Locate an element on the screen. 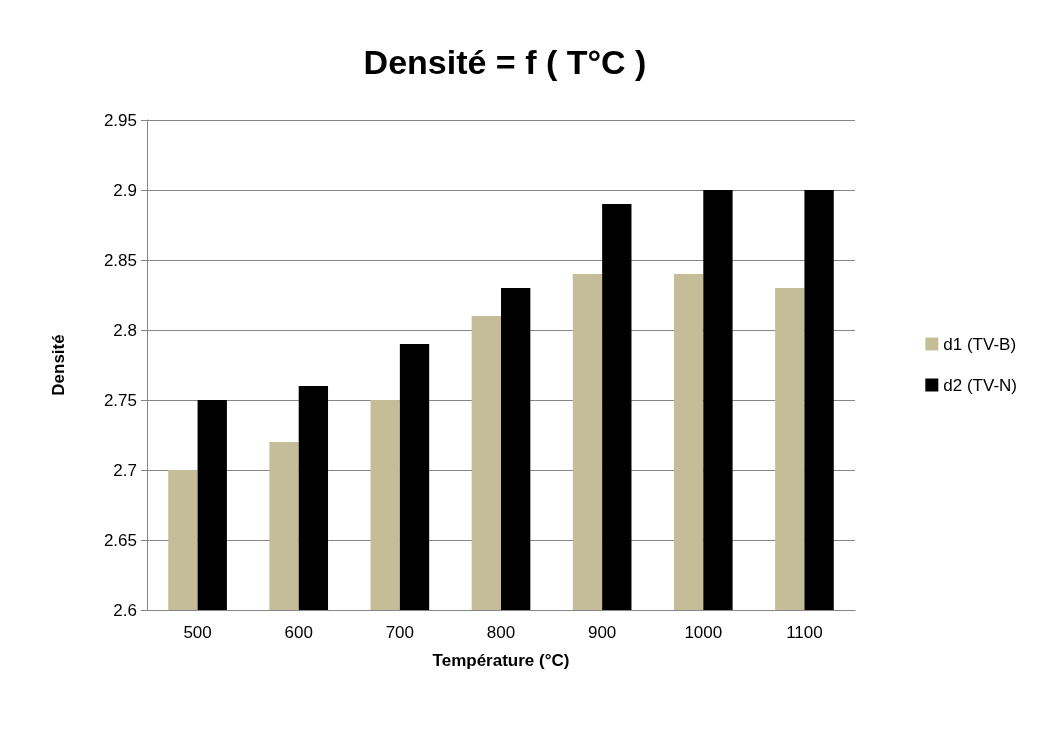  y-tick-label: 2.95 is located at coordinates (120, 120).